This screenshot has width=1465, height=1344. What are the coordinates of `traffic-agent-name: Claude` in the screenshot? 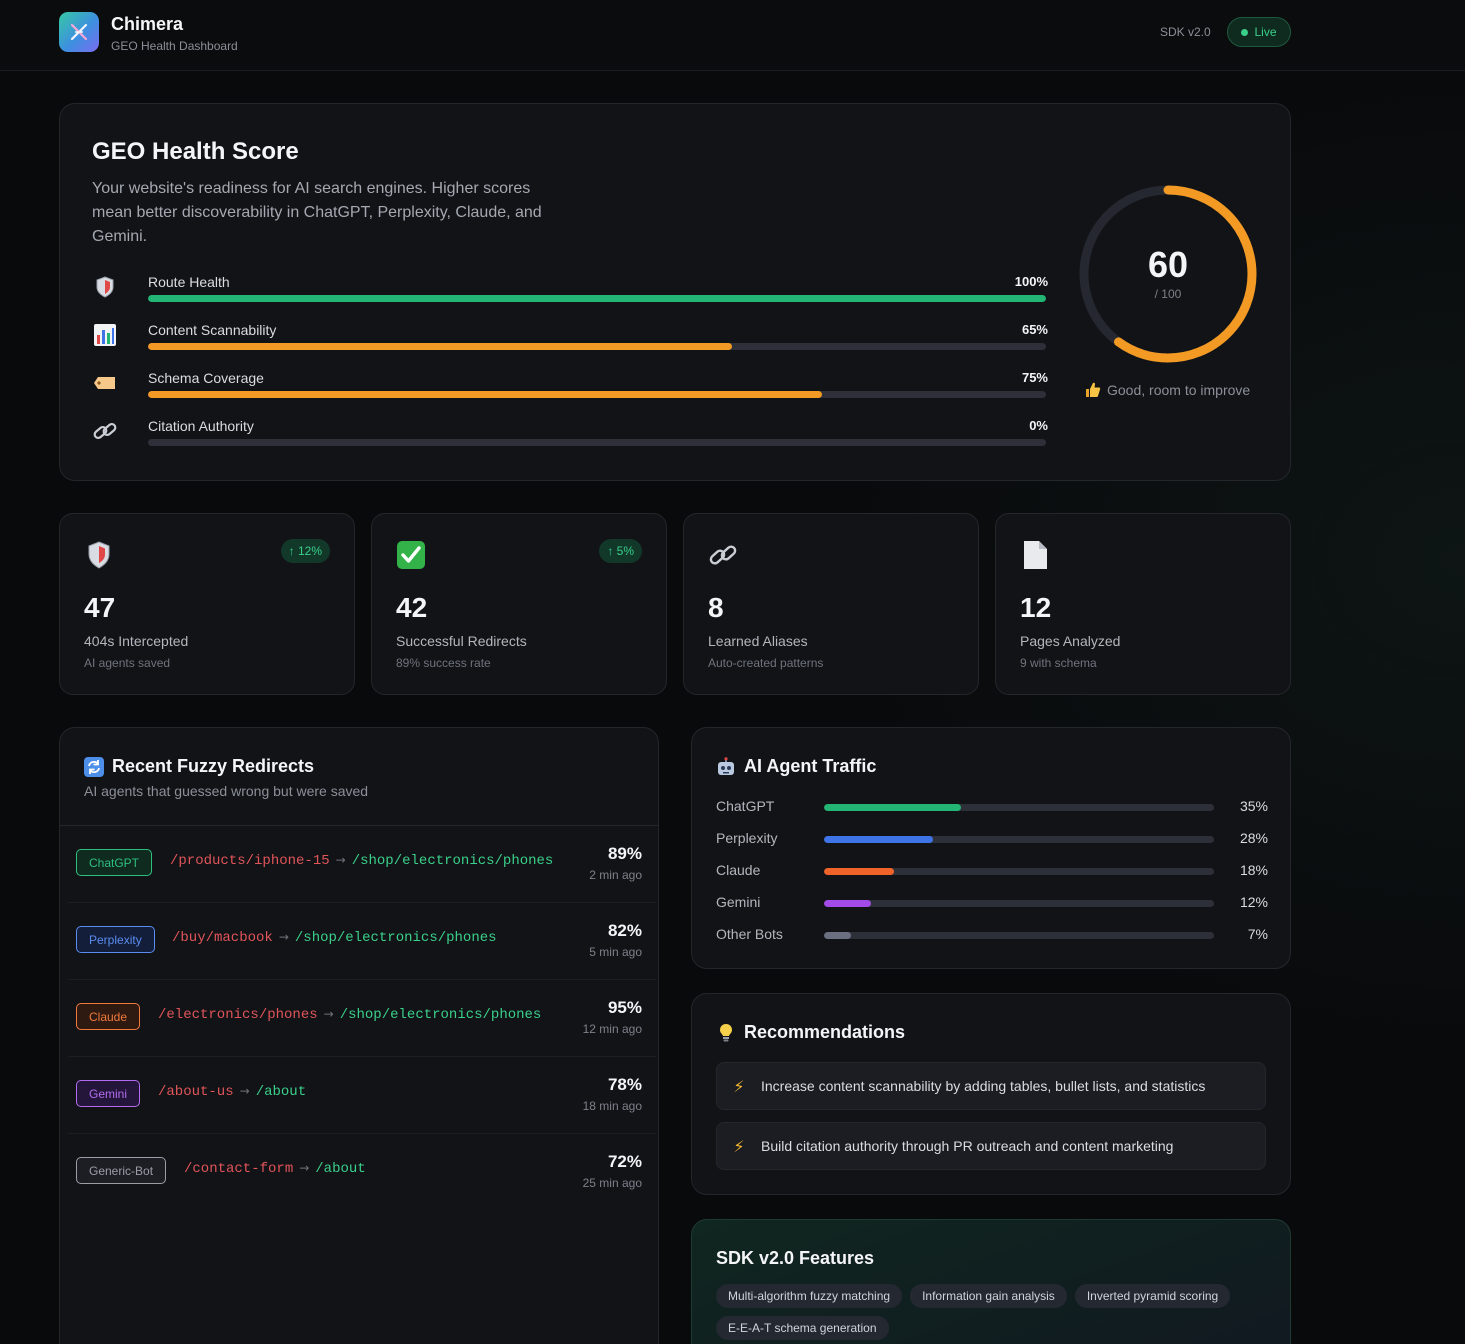 It's located at (738, 870).